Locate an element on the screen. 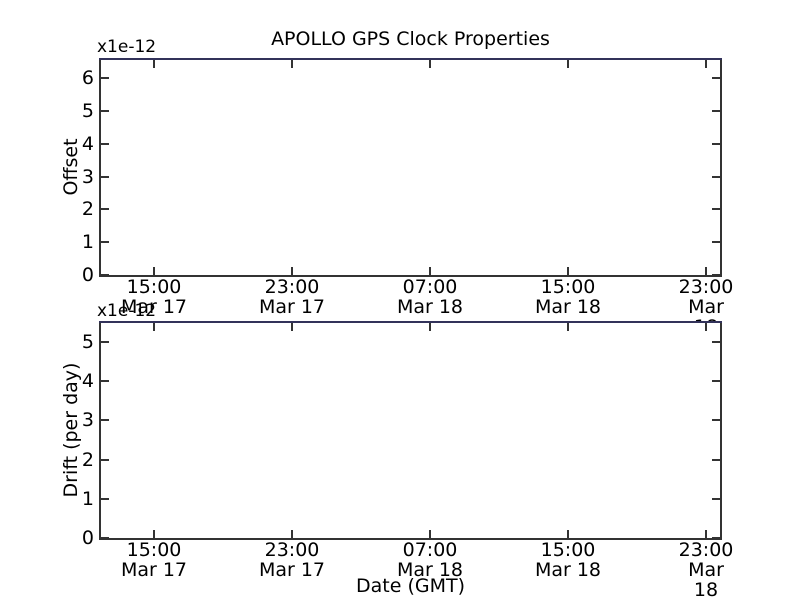 Image resolution: width=800 pixels, height=600 pixels. y-axis-label-drift: Drift (per day) is located at coordinates (71, 430).